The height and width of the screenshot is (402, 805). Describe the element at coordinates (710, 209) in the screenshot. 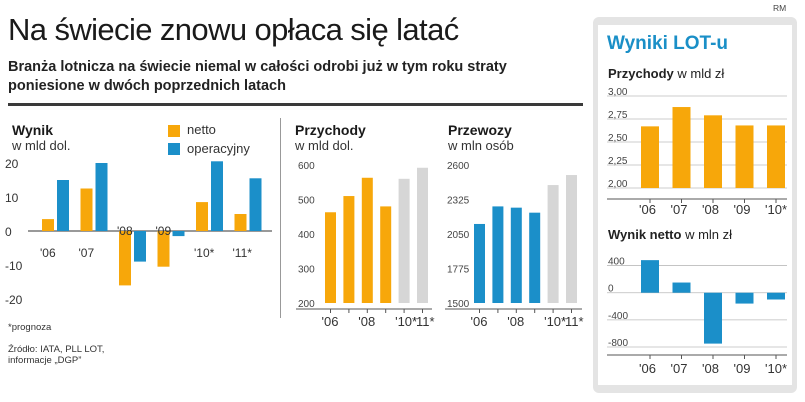

I see `lot-przychody-xtick-label: '08` at that location.